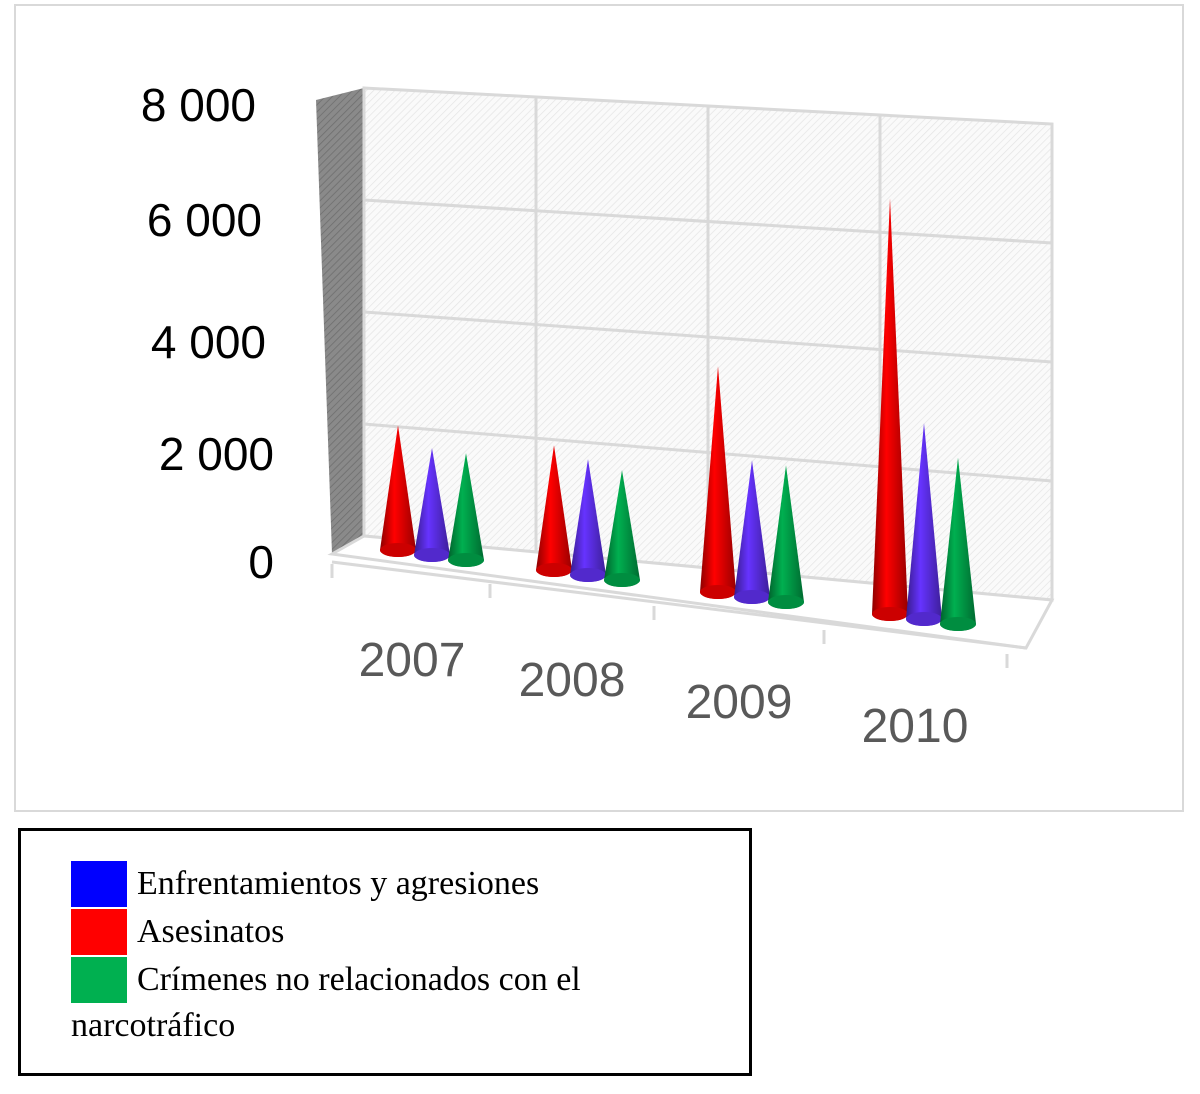  I want to click on y-tick-label: 4 000, so click(208, 342).